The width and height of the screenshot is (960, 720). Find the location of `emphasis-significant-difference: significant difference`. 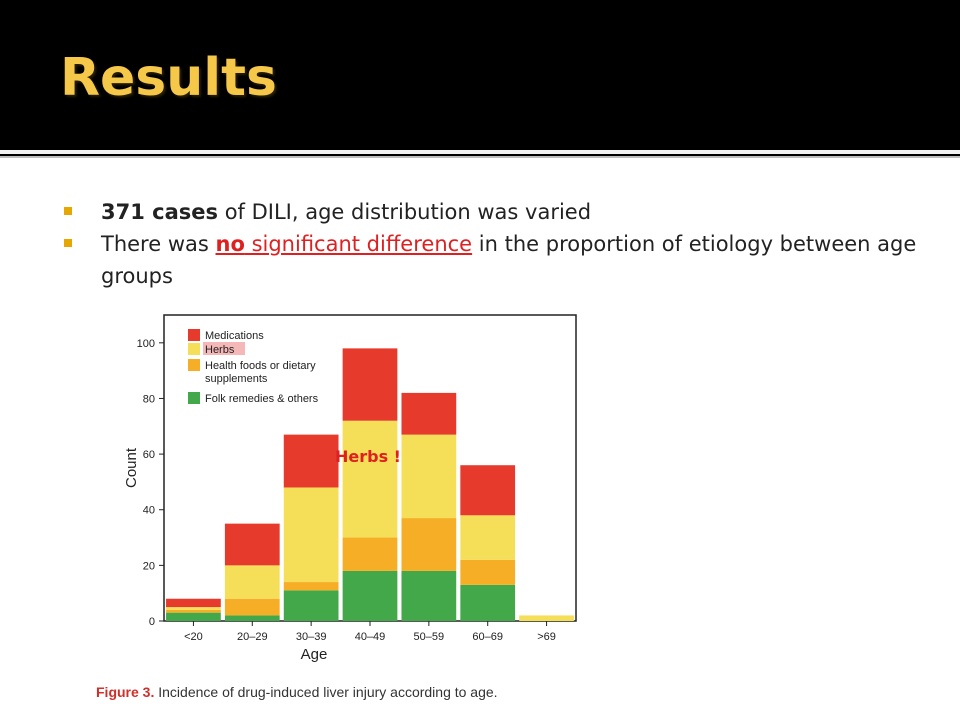

emphasis-significant-difference: significant difference is located at coordinates (358, 244).